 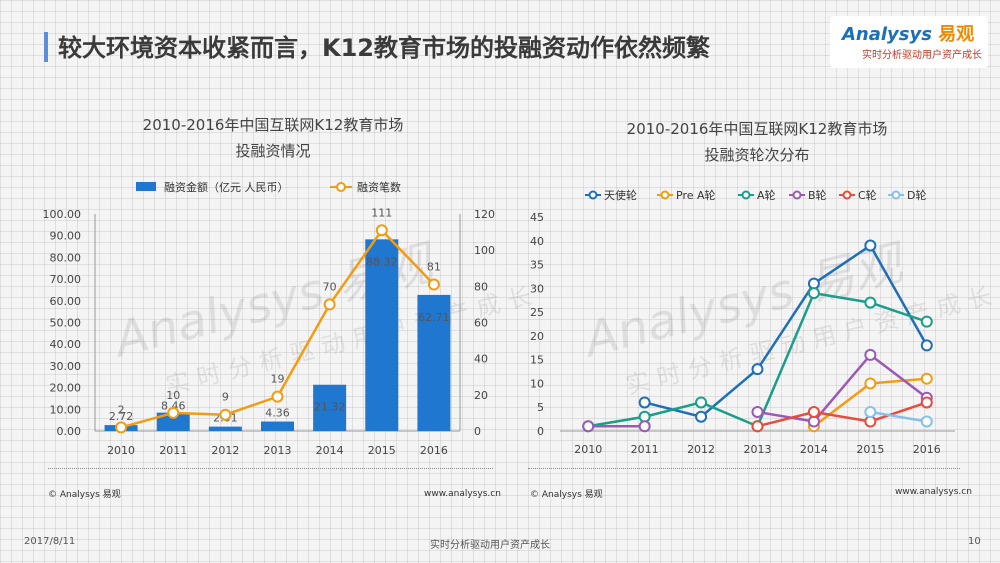 What do you see at coordinates (757, 142) in the screenshot?
I see `right-chart-title: 2010-2016年中国互联网K12教育市场 投融资轮次分布` at bounding box center [757, 142].